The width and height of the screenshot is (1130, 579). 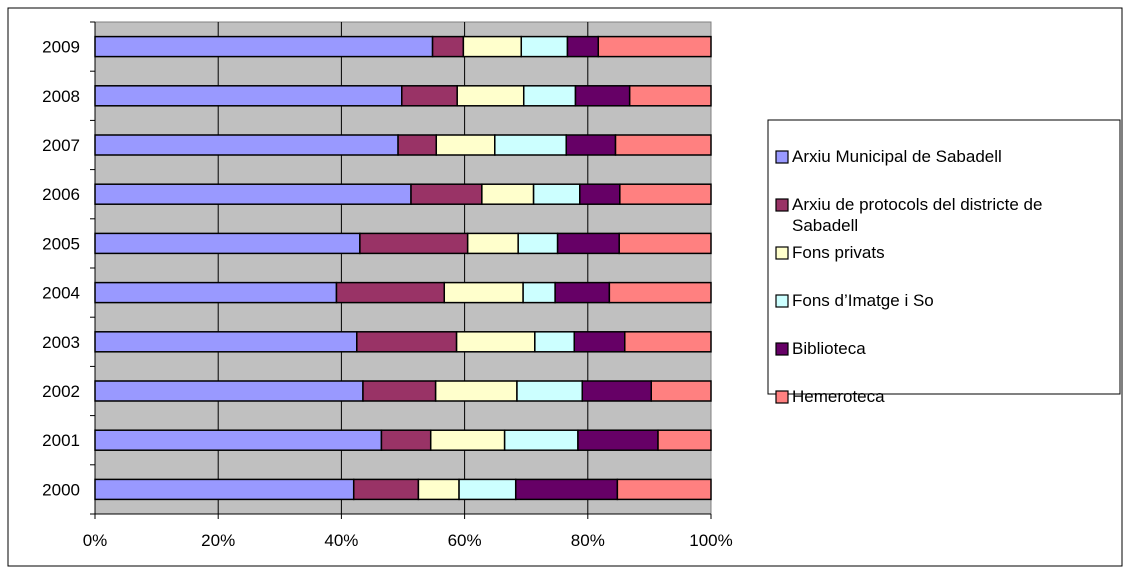 I want to click on y-tick-label: 2001, so click(x=61, y=440).